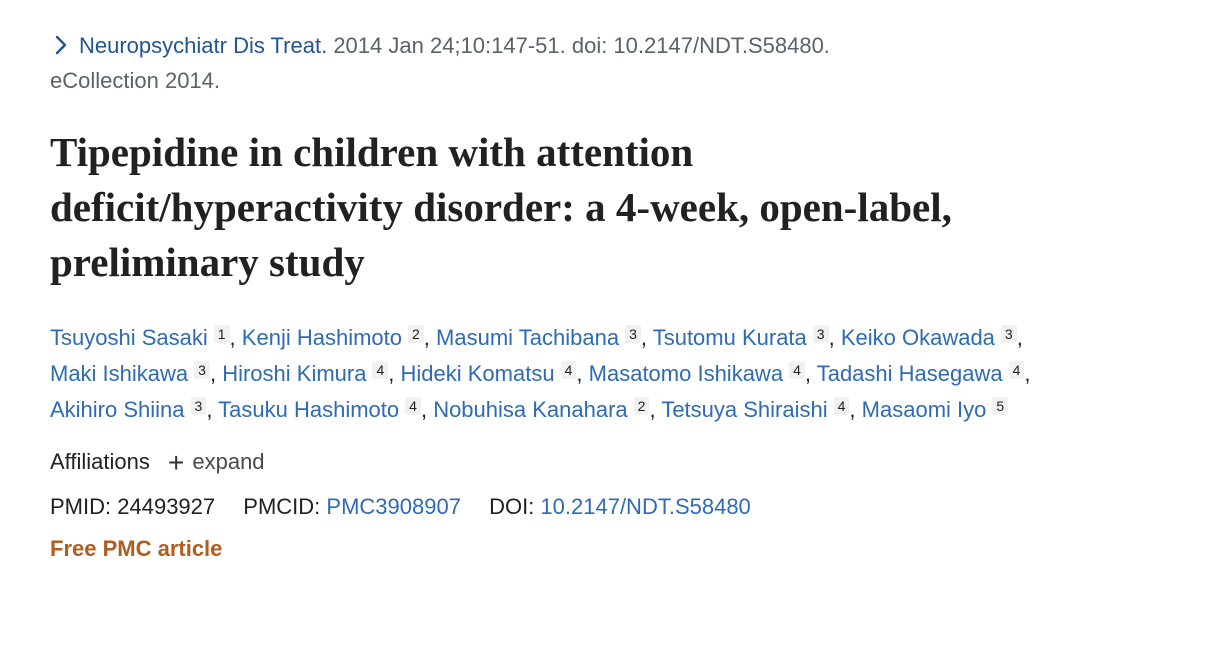 The width and height of the screenshot is (1216, 654). What do you see at coordinates (166, 506) in the screenshot?
I see `pmid-value: 24493927` at bounding box center [166, 506].